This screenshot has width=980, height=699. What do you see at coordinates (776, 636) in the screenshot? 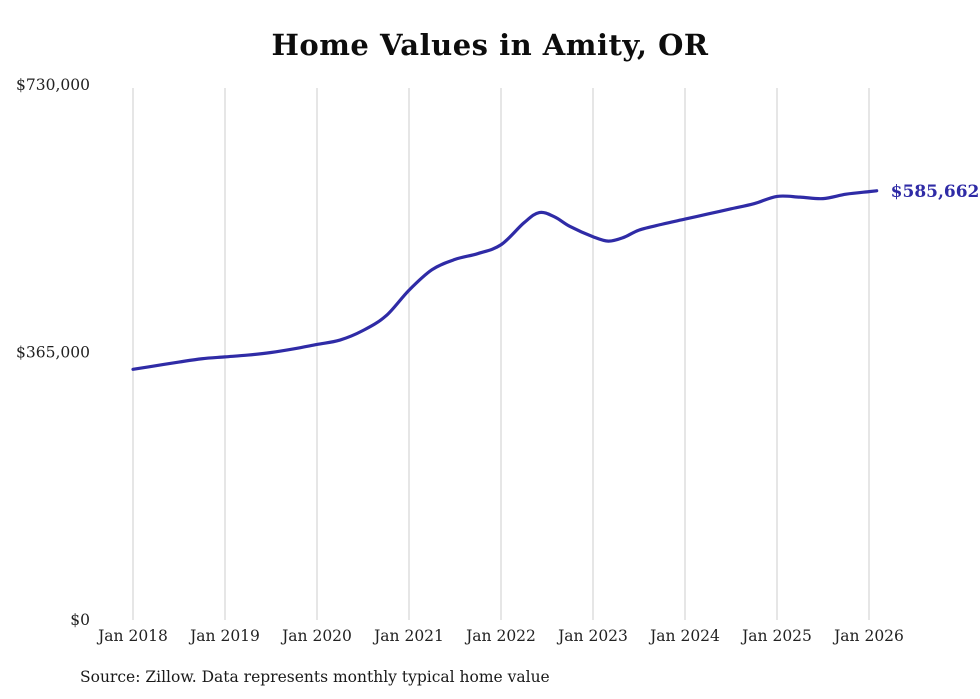
I see `x-tick-label: Jan 2025` at bounding box center [776, 636].